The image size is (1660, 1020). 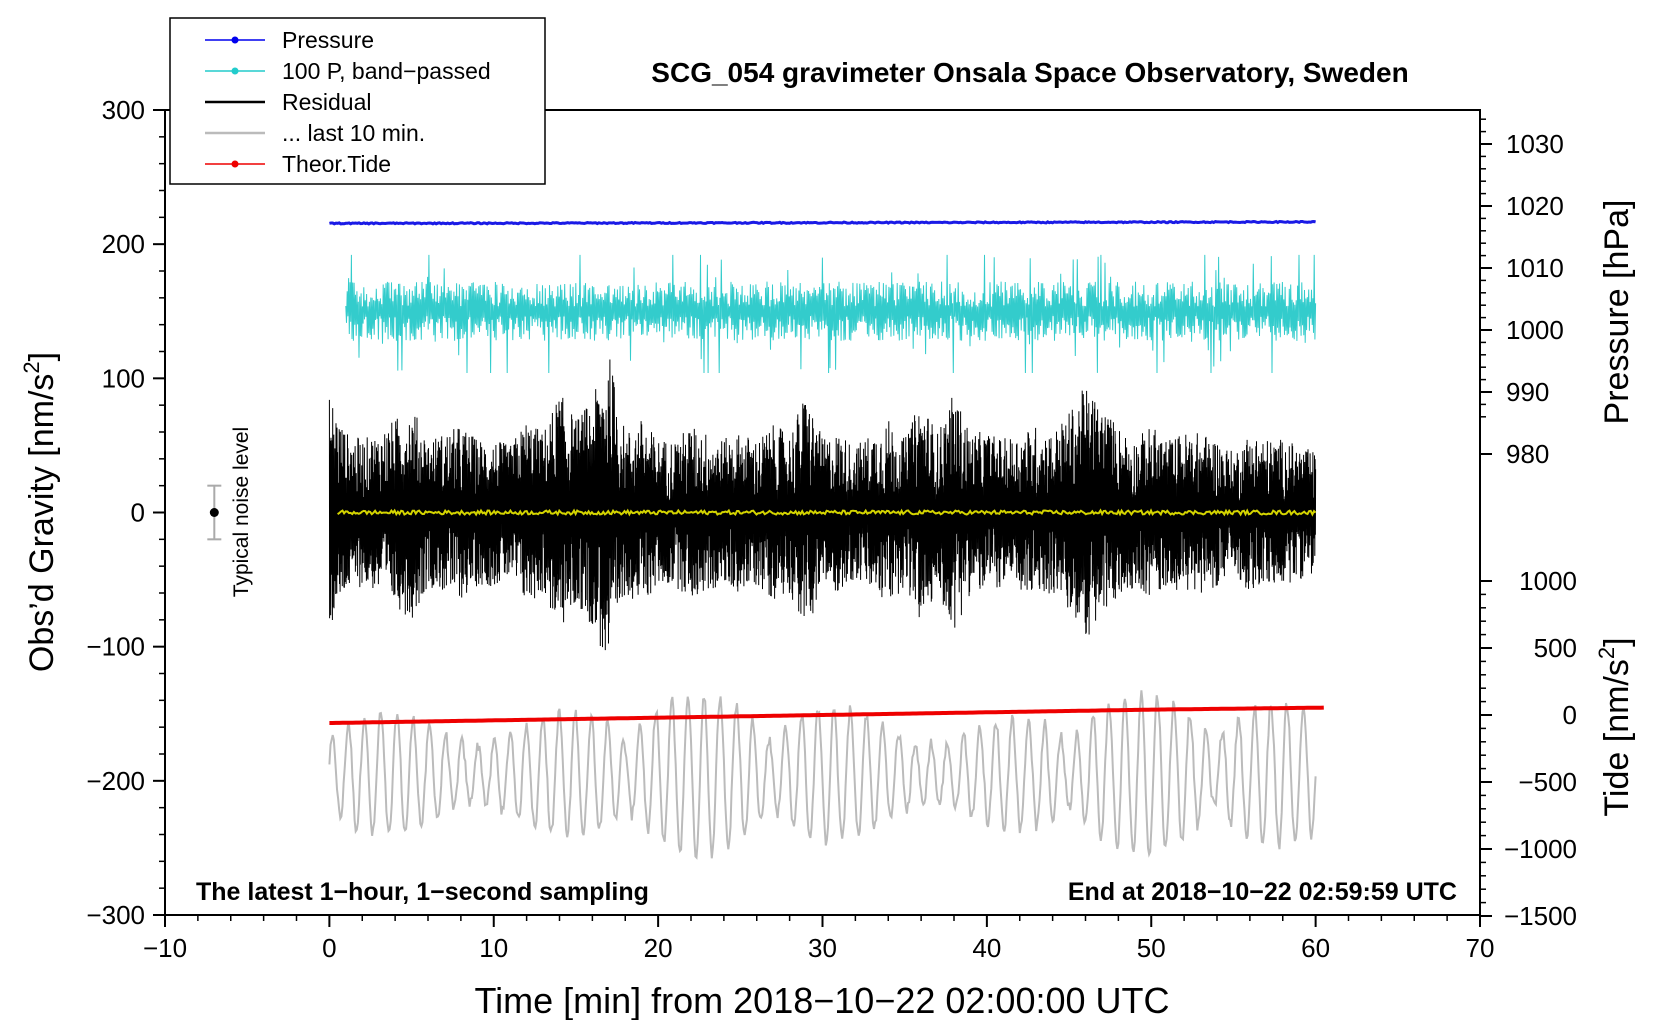 I want to click on y-axis-pressure-label: Pressure [hPa], so click(x=1617, y=312).